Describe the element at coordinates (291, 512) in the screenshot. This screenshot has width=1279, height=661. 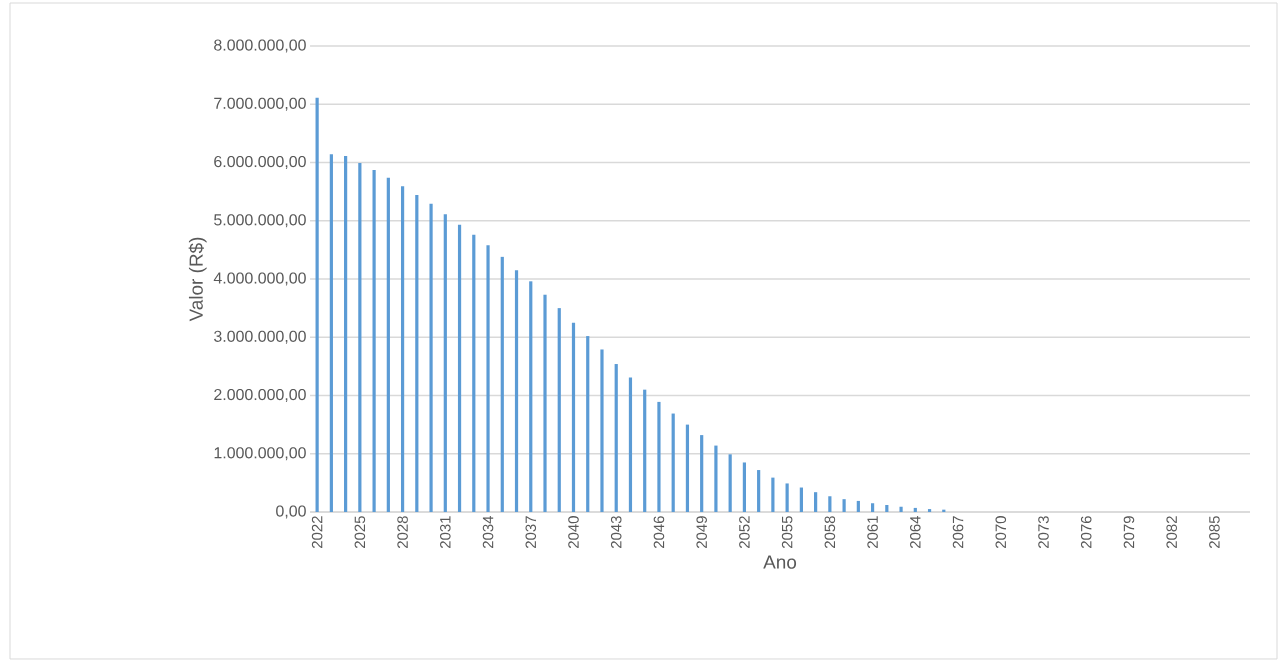
I see `y-tick-label: 0,00` at that location.